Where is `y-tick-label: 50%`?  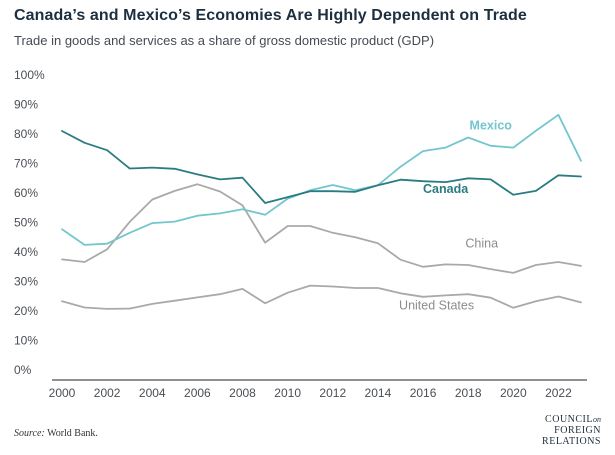
y-tick-label: 50% is located at coordinates (26, 223).